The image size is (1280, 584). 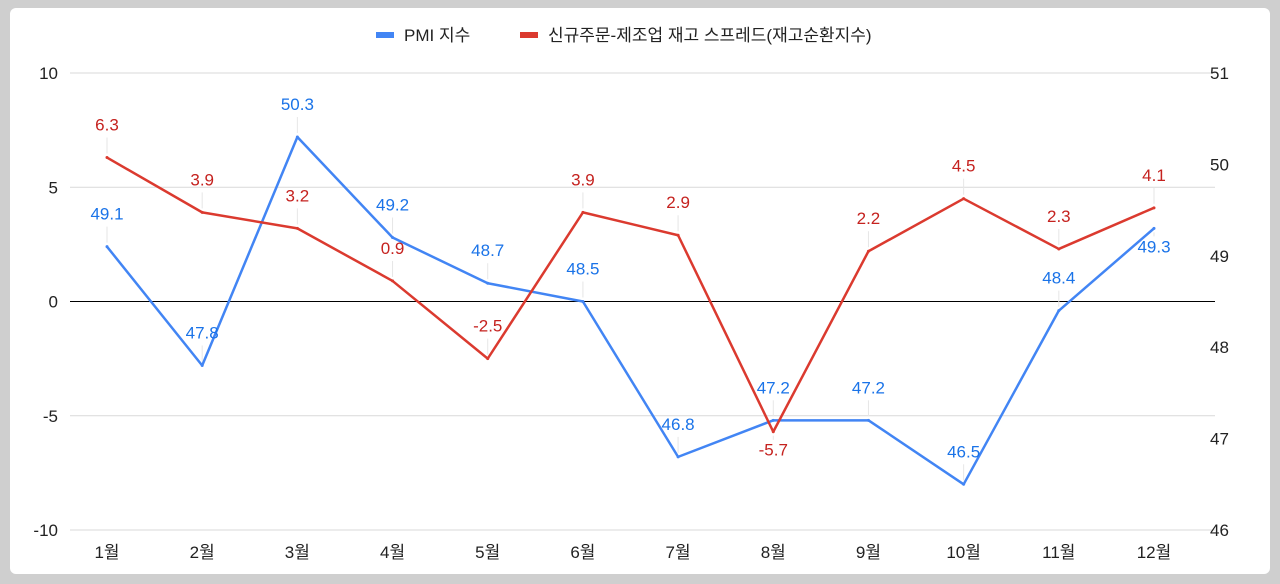 I want to click on legend-label: PMI 지수, so click(x=437, y=35).